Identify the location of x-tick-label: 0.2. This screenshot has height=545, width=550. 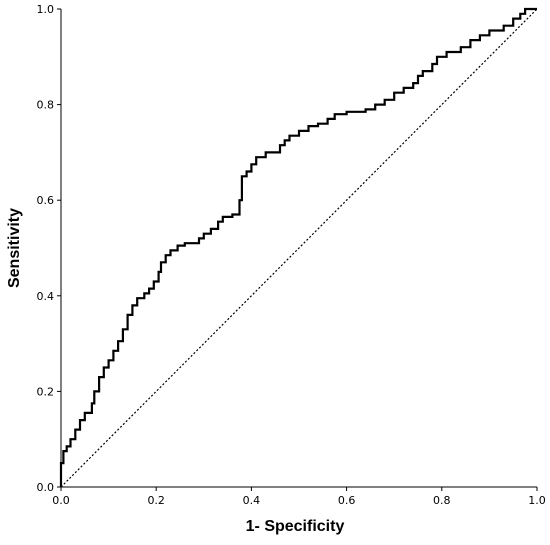
(156, 500).